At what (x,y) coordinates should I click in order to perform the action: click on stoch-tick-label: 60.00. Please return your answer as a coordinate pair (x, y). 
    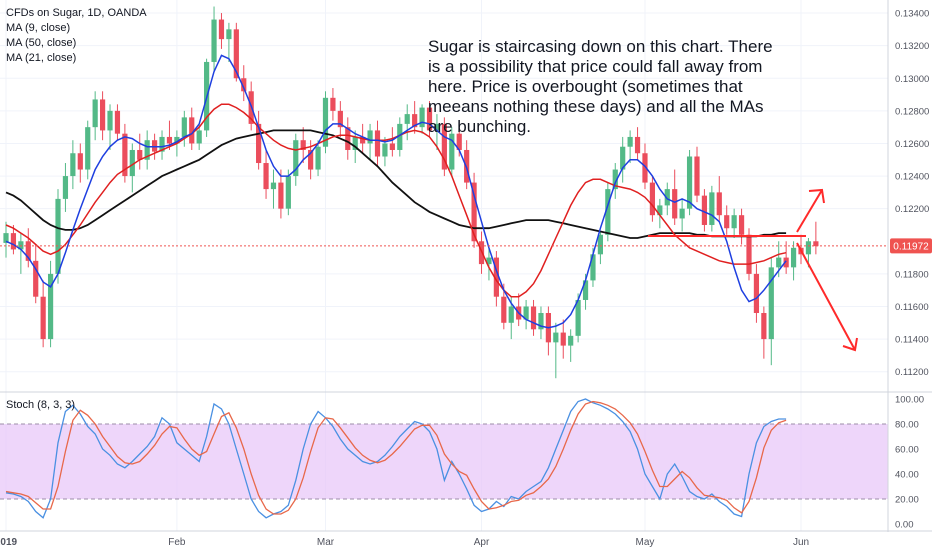
    Looking at the image, I should click on (907, 450).